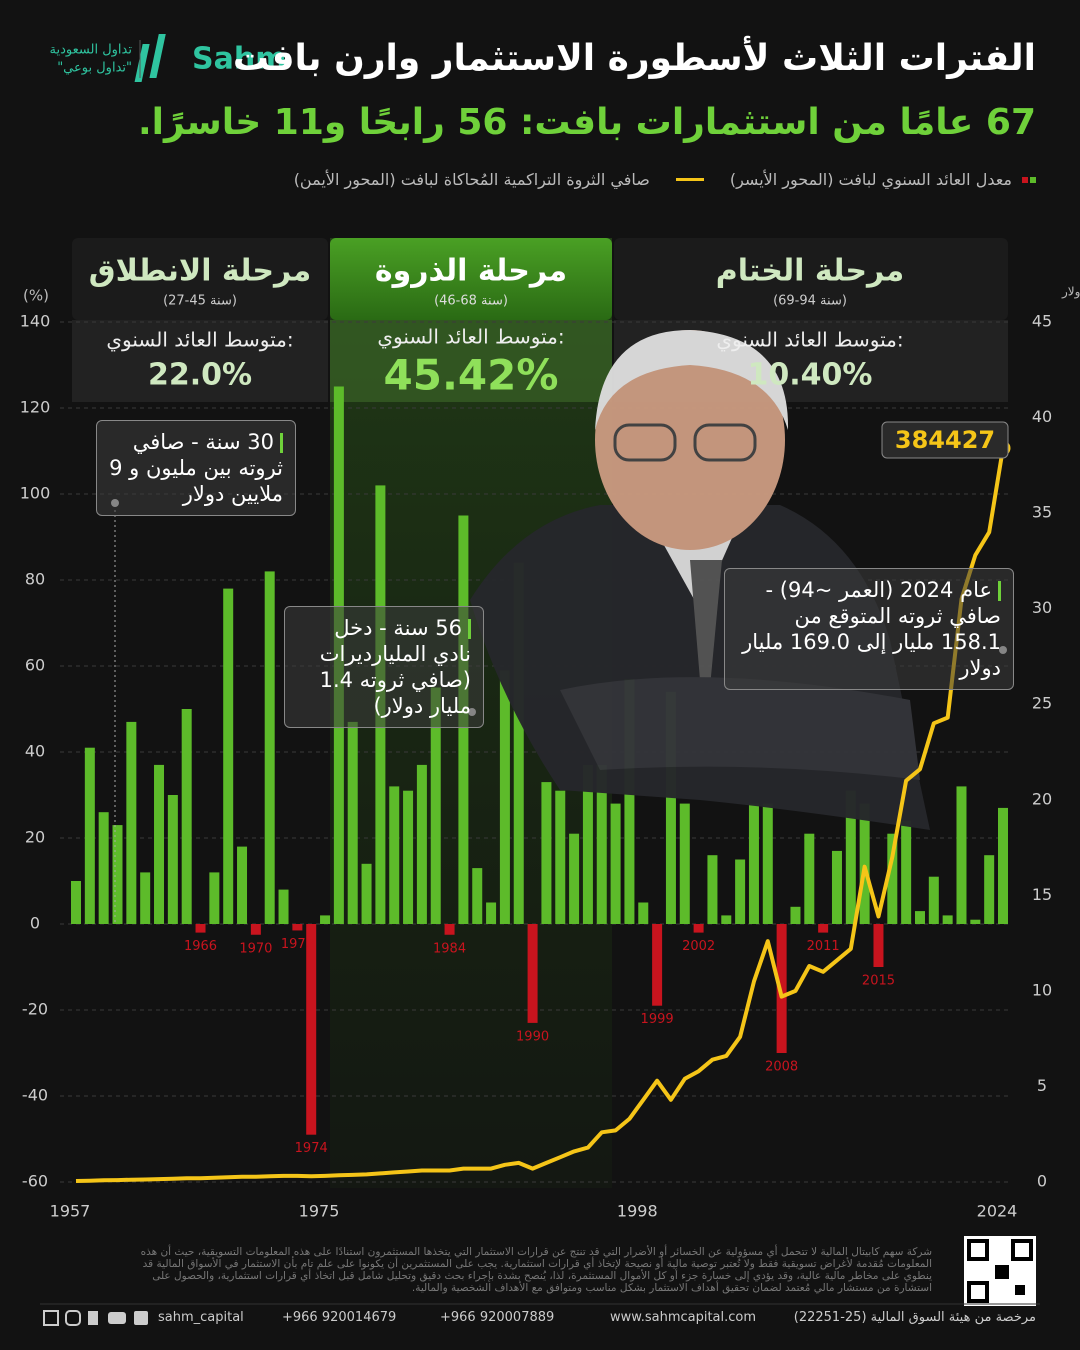  What do you see at coordinates (1042, 607) in the screenshot?
I see `y2-tick-label: 30` at bounding box center [1042, 607].